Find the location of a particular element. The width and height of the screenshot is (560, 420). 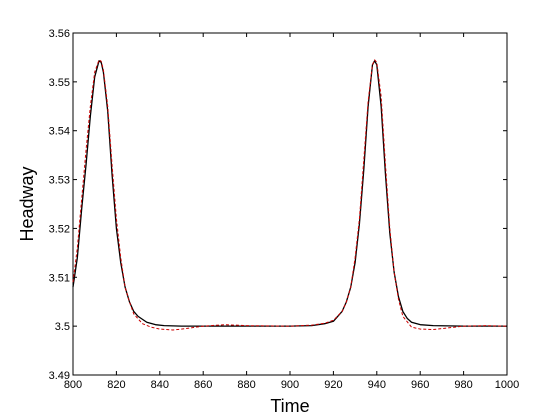

x-tick-label: 940 is located at coordinates (377, 385).